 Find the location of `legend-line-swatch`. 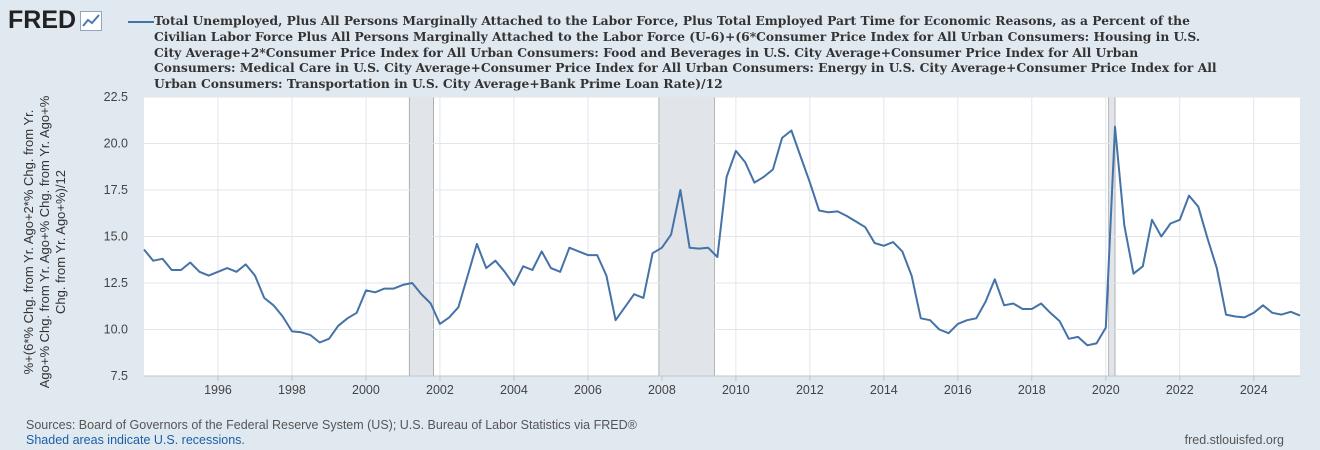

legend-line-swatch is located at coordinates (141, 22).